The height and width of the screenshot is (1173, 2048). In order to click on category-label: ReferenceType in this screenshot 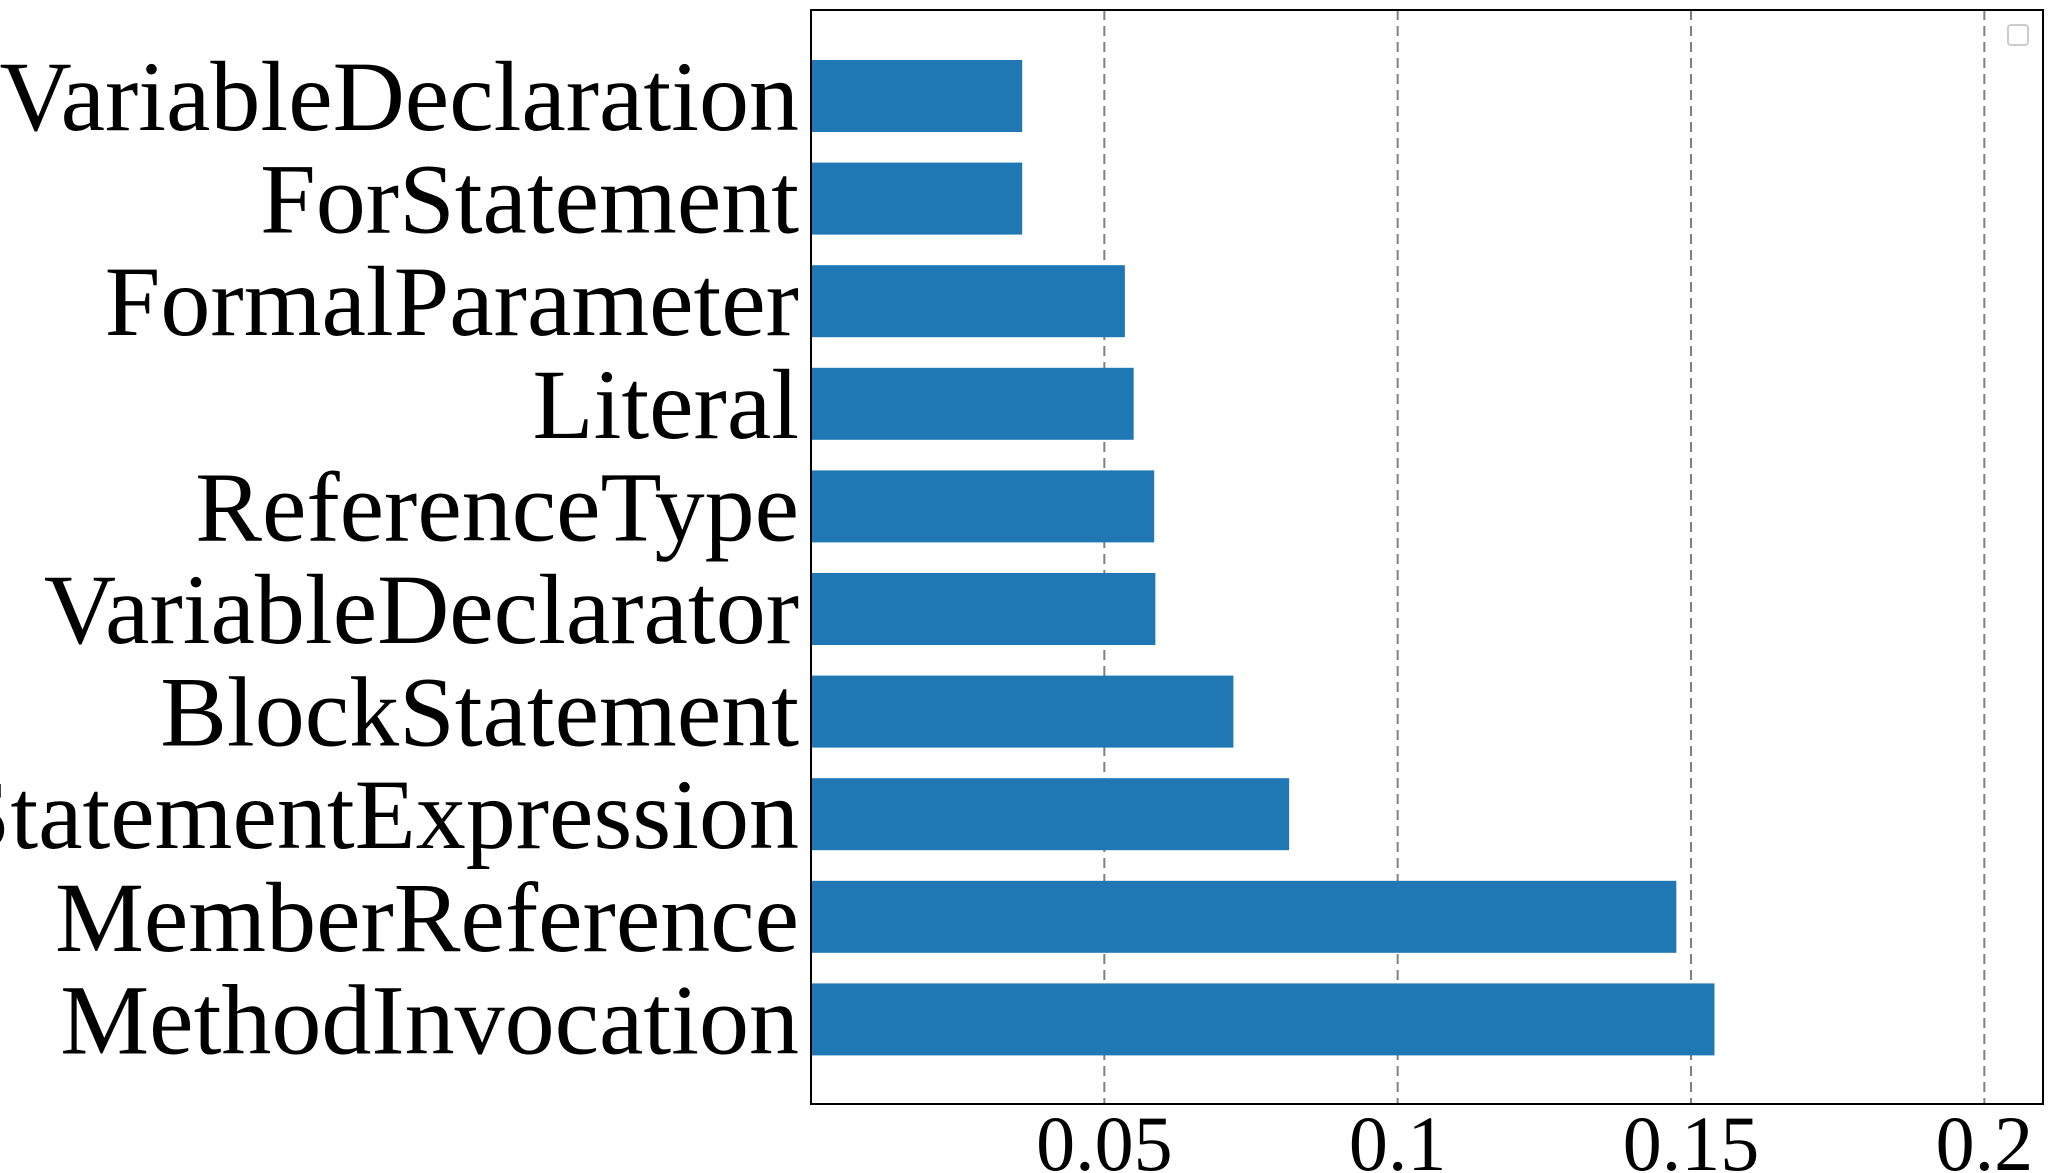, I will do `click(497, 506)`.